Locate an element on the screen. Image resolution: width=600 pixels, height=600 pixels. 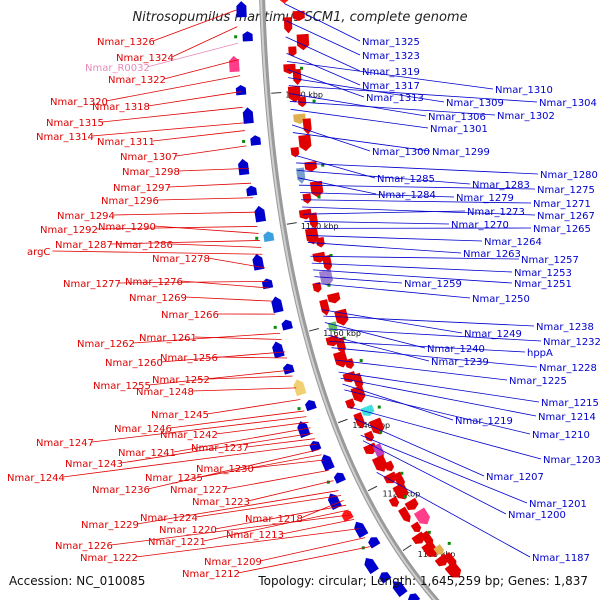
gene-label-right: Nmar_1207 is located at coordinates (515, 477).